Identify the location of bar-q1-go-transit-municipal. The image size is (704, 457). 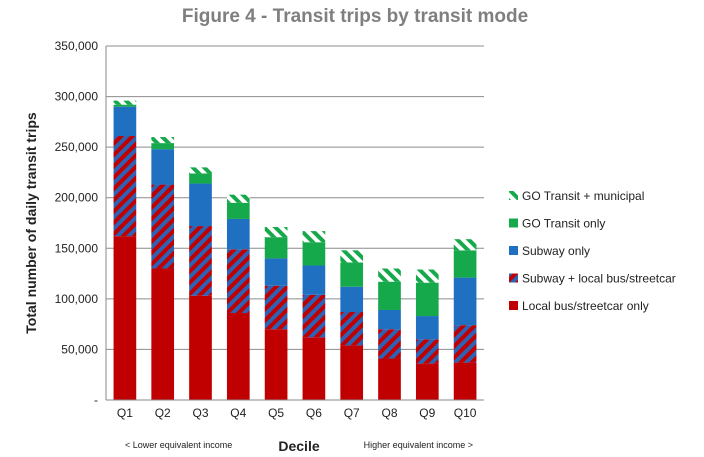
(125, 102).